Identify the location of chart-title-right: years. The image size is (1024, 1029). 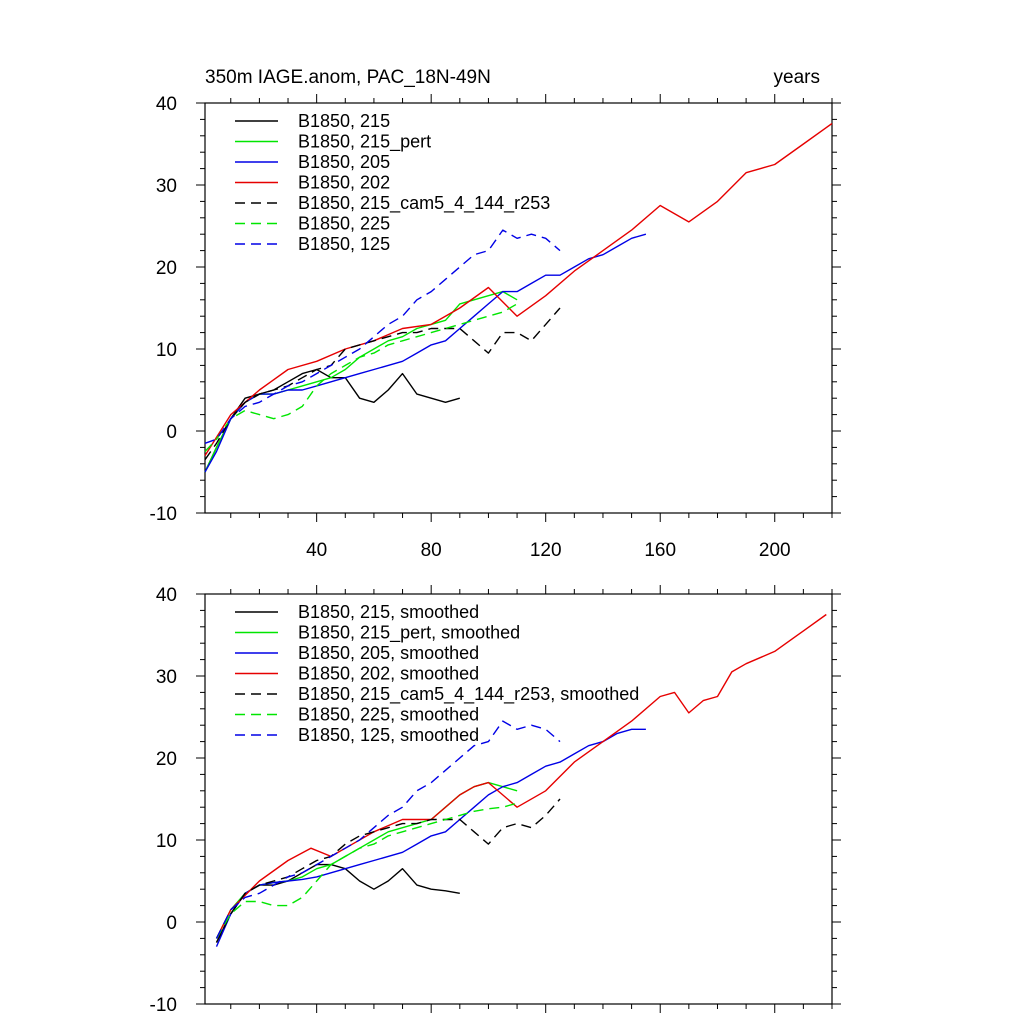
(797, 77).